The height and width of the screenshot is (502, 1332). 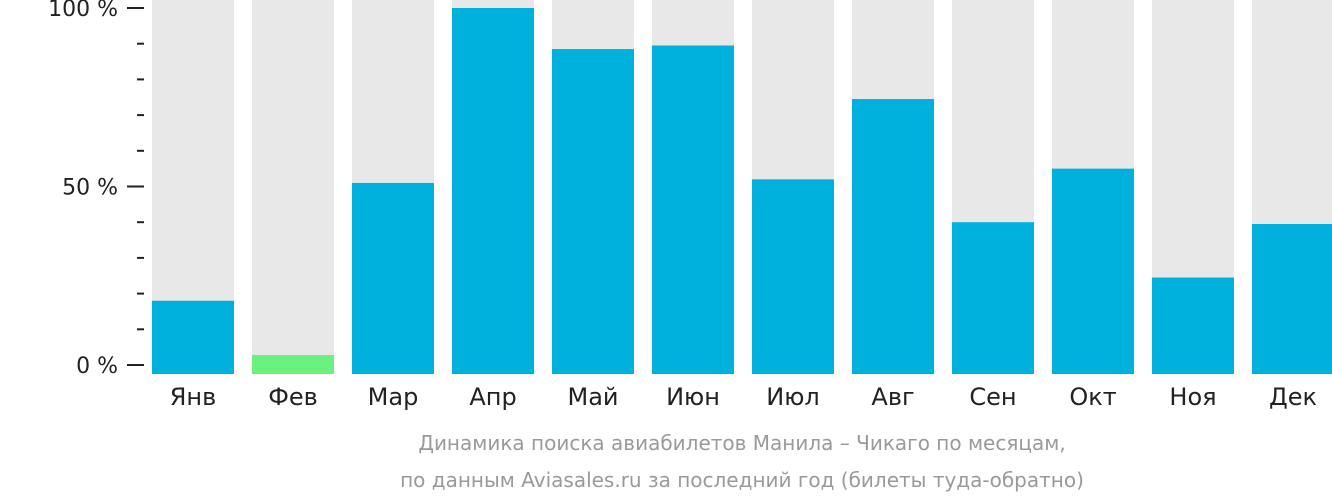 I want to click on x-tick-label: Май, so click(x=592, y=397).